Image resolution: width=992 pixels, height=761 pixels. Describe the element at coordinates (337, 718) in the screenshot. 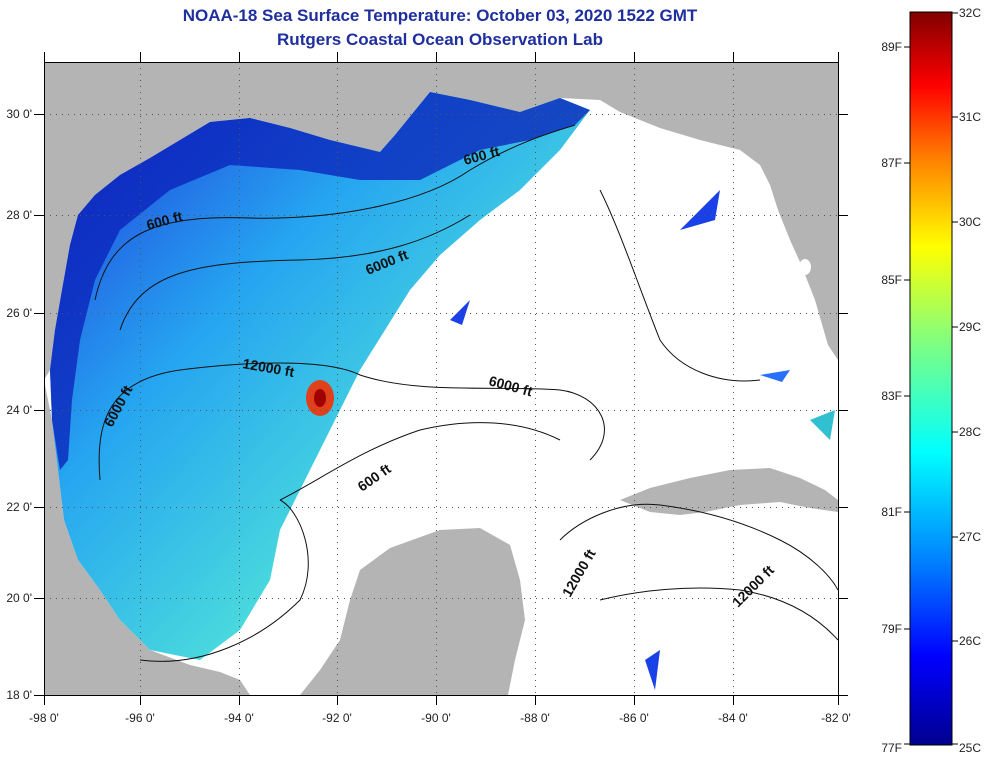

I see `lon-tick-label: -92 0'` at that location.